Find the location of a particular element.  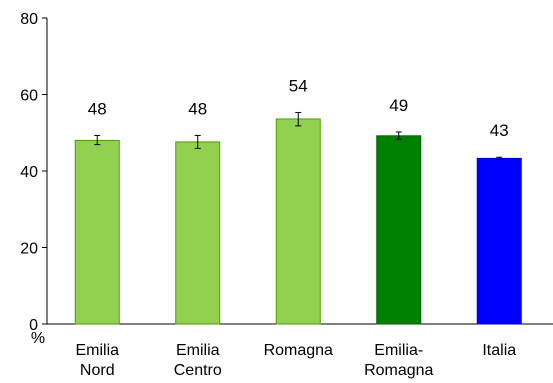

y-tick-label: 80 is located at coordinates (29, 19).